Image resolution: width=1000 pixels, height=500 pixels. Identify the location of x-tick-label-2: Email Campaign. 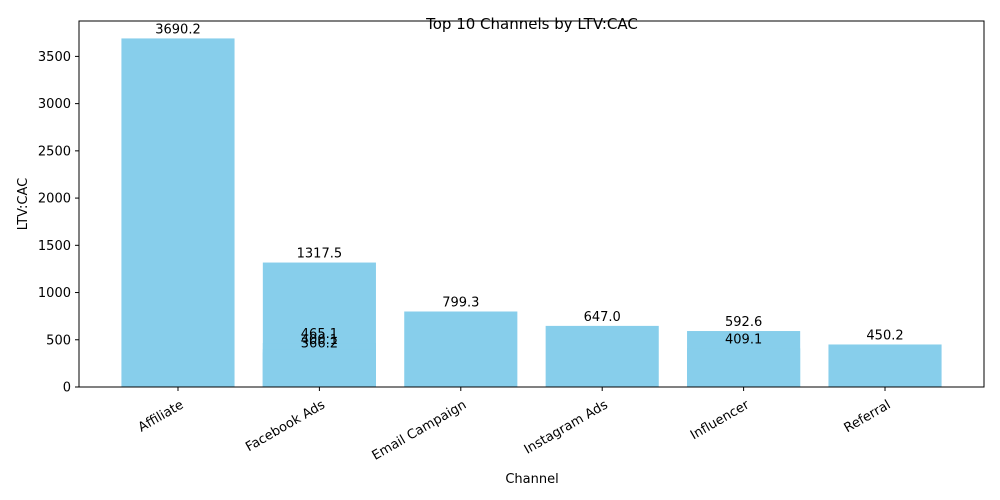
(420, 431).